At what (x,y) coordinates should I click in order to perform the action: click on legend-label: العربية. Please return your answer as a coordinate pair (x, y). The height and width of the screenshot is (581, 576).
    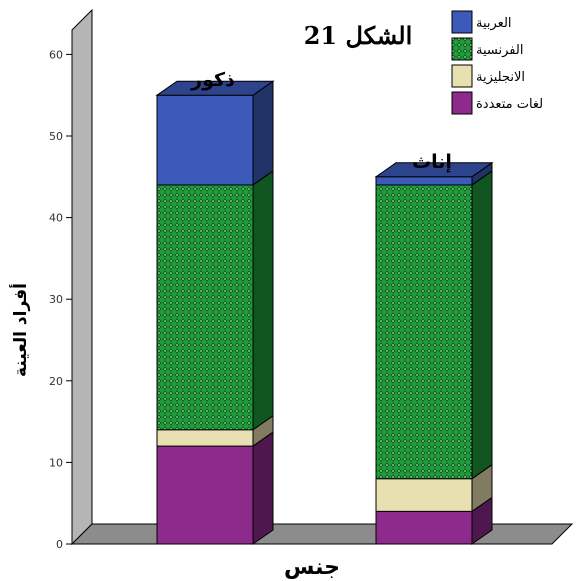
    Looking at the image, I should click on (494, 23).